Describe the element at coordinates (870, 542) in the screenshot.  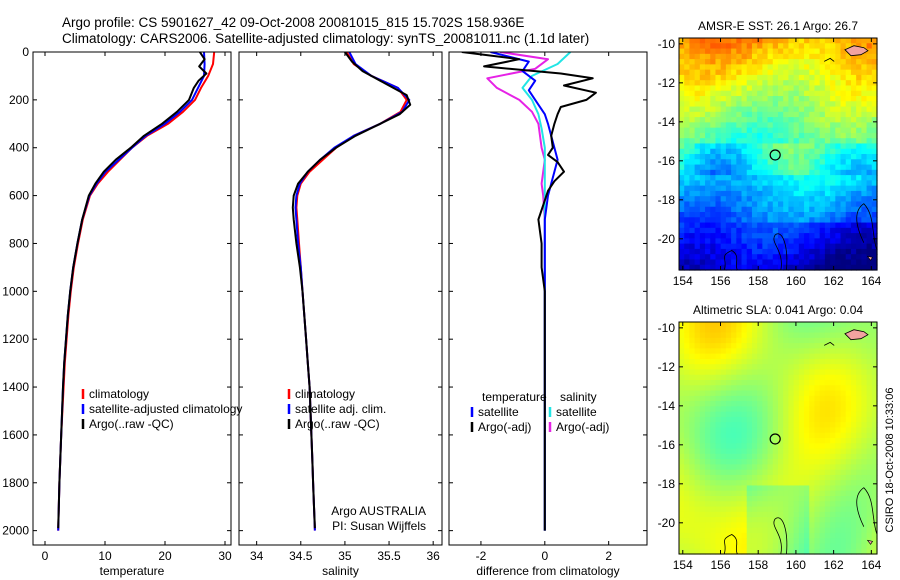
I see `sla_map-island` at that location.